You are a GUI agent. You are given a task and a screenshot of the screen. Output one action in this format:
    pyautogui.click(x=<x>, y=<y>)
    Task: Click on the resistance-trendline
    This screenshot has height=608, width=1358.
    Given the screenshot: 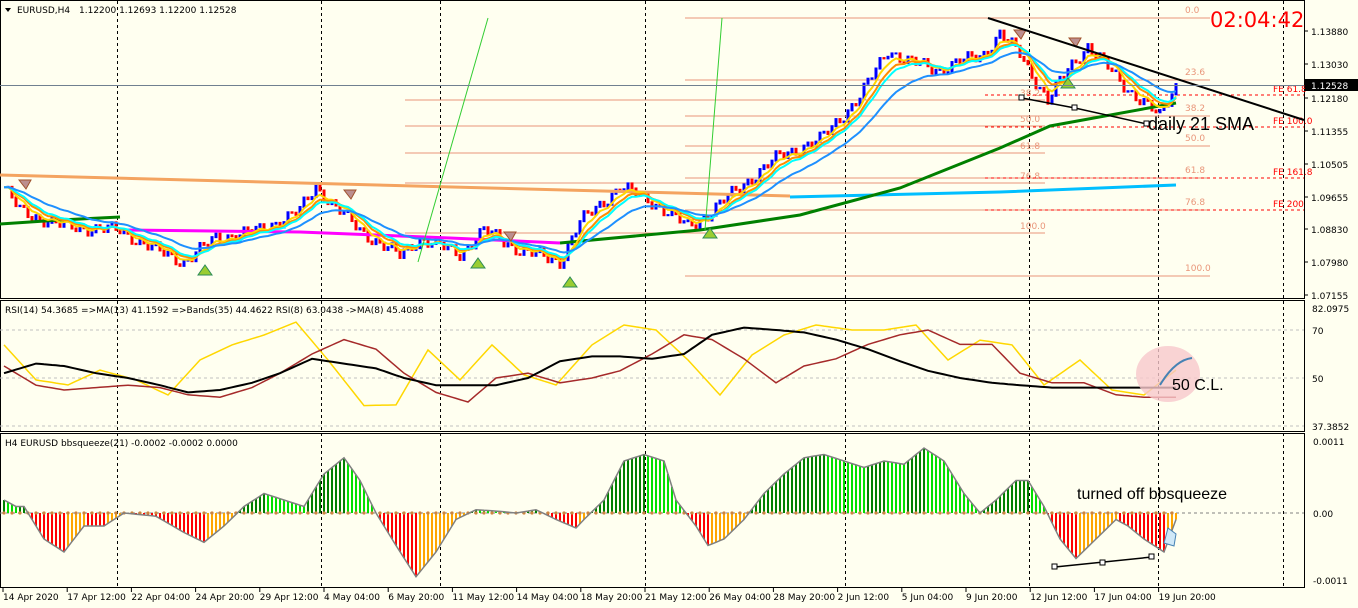 What is the action you would take?
    pyautogui.click(x=1146, y=69)
    